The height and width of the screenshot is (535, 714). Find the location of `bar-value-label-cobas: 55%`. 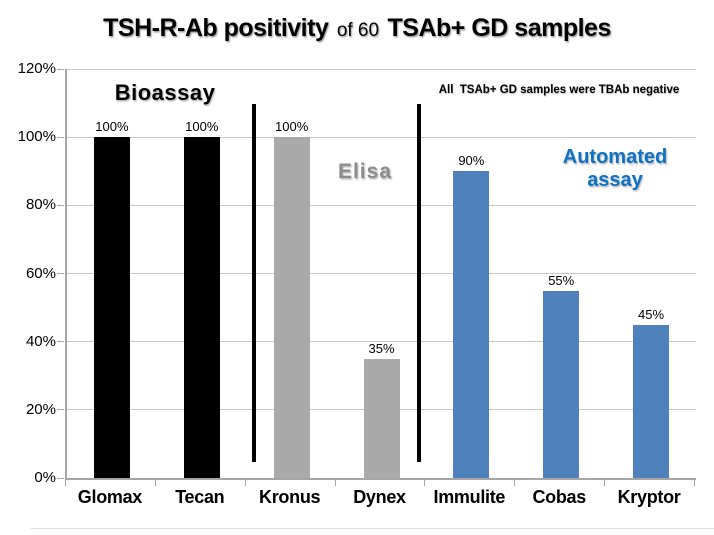

bar-value-label-cobas: 55% is located at coordinates (561, 280).